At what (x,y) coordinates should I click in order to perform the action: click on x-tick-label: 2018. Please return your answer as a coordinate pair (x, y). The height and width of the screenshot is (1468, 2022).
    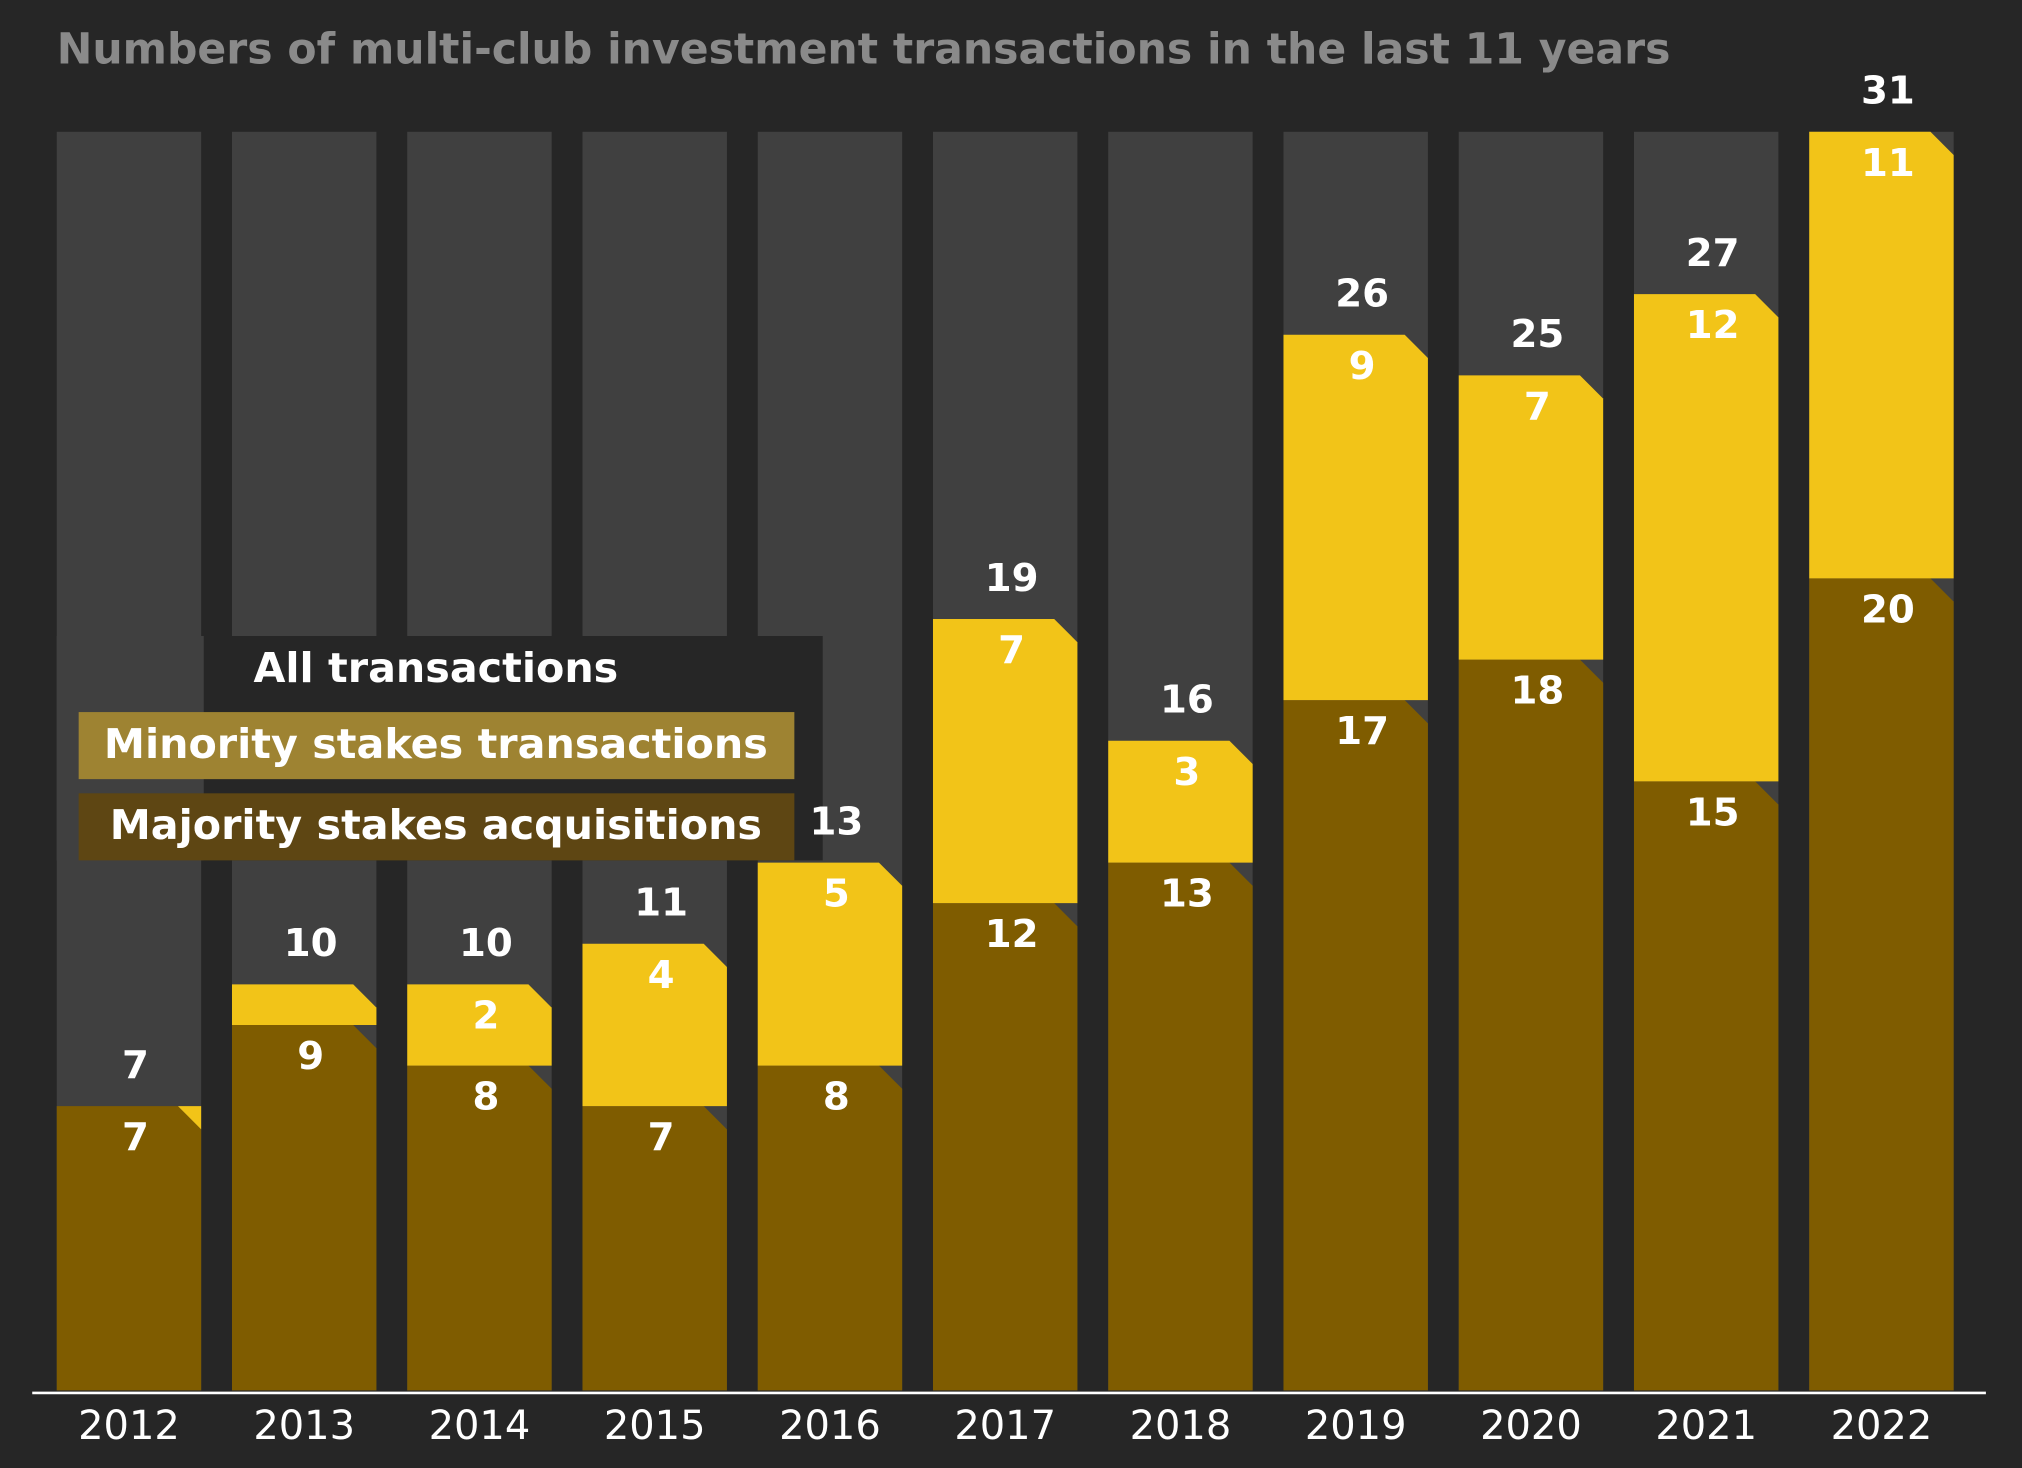
    Looking at the image, I should click on (1181, 1426).